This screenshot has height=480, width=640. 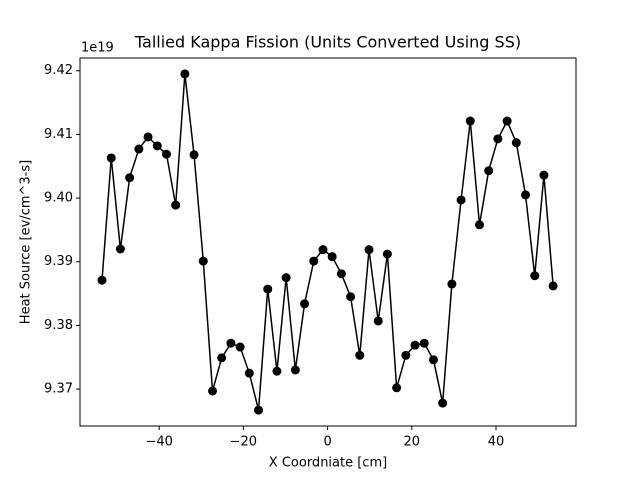 I want to click on y-tick-label: 9.37, so click(x=58, y=389).